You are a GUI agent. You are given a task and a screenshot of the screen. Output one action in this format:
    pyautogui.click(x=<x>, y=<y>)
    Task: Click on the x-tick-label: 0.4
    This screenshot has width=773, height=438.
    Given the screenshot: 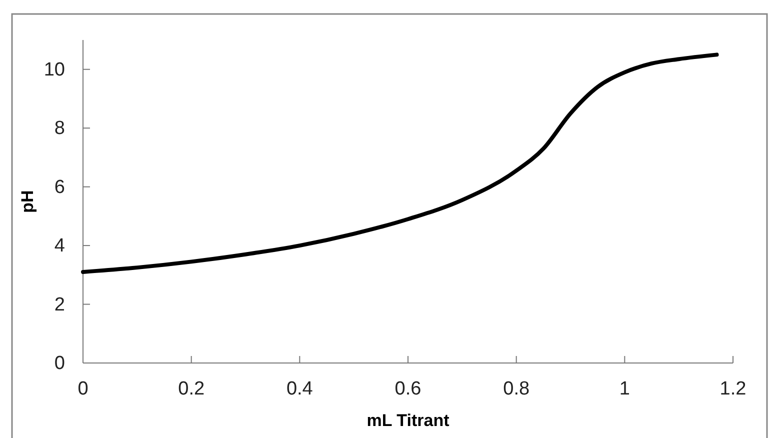 What is the action you would take?
    pyautogui.click(x=300, y=389)
    